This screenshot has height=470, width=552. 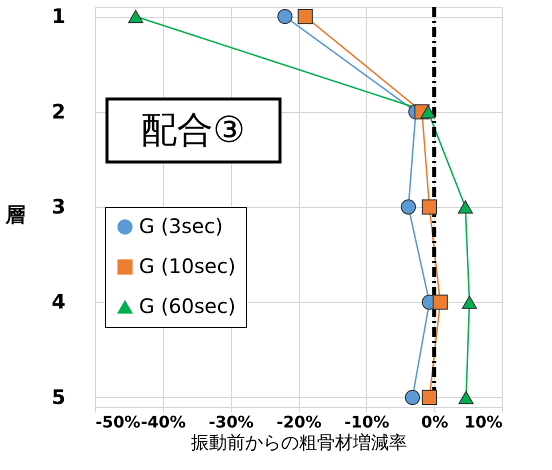 I want to click on x-tick-label: -50%, so click(x=118, y=422).